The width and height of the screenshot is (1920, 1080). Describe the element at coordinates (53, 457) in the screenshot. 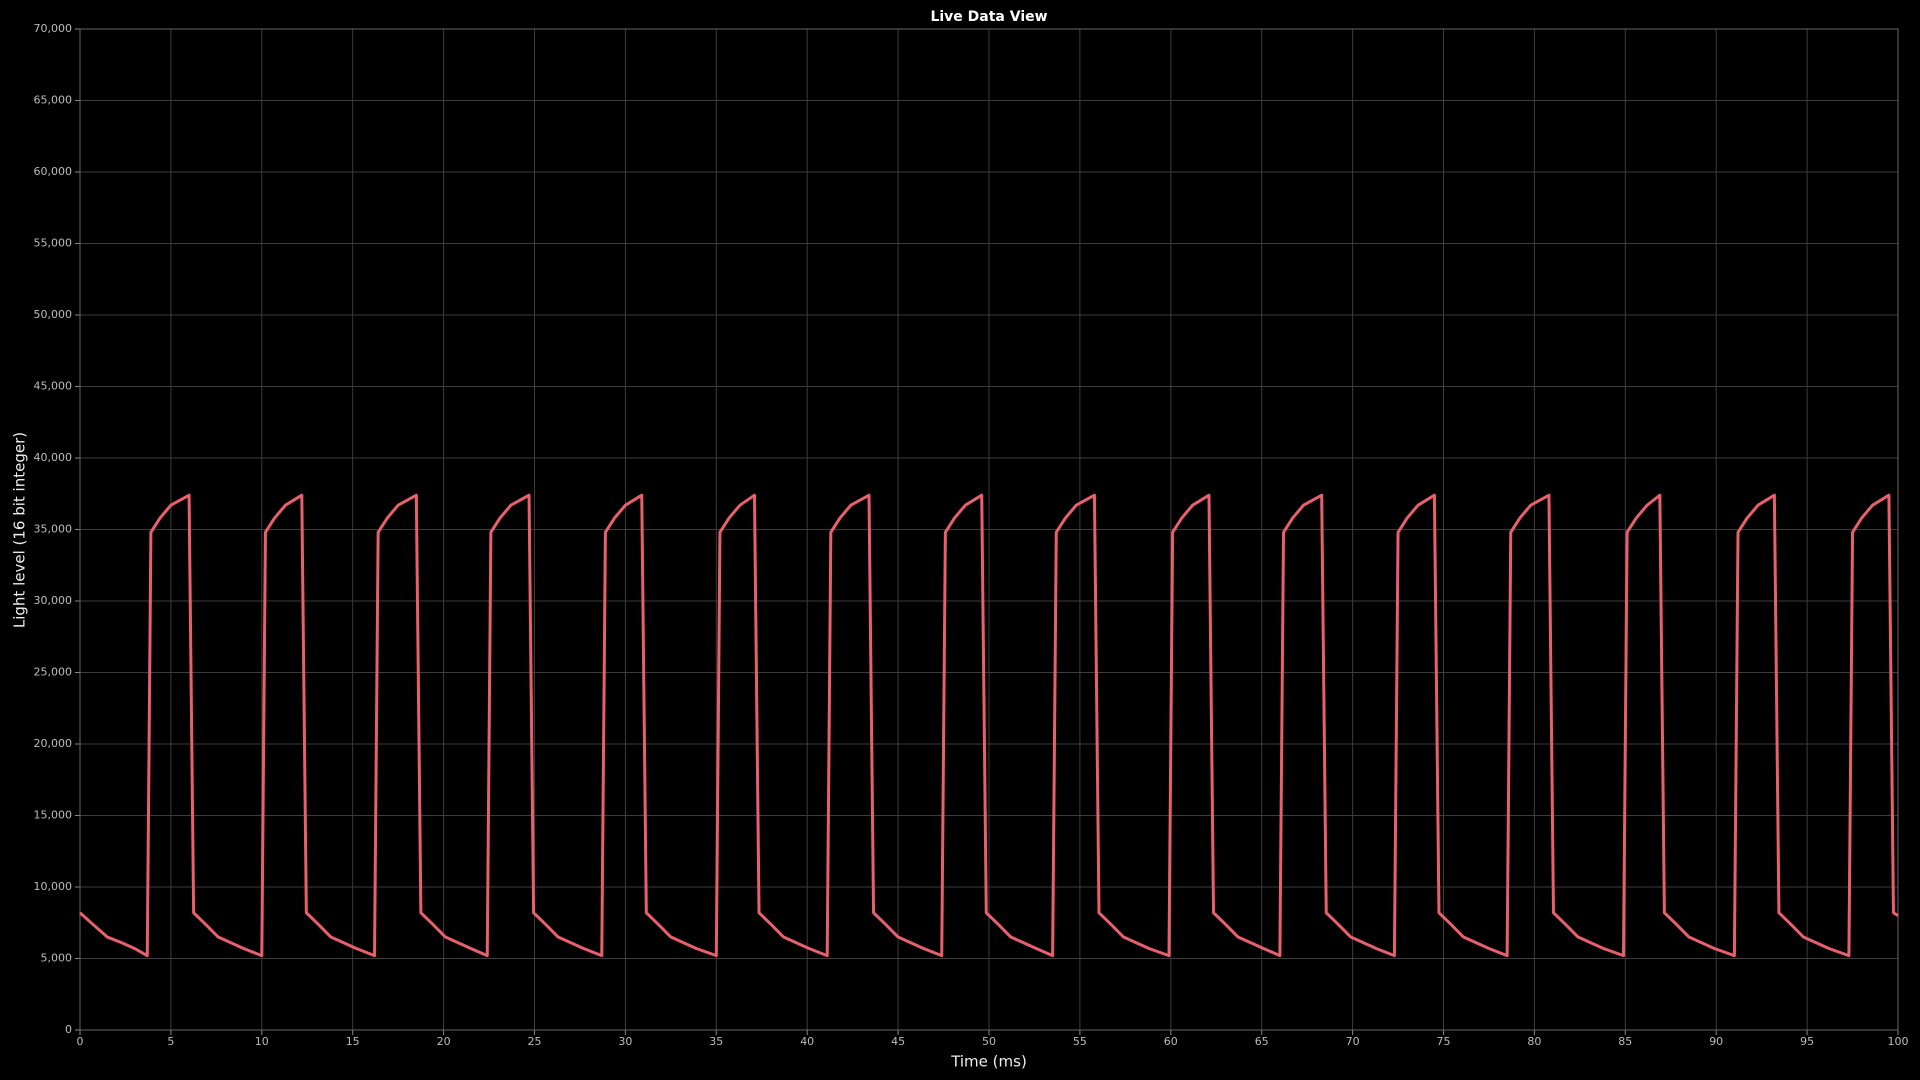

I see `y-tick-label: 40,000` at that location.